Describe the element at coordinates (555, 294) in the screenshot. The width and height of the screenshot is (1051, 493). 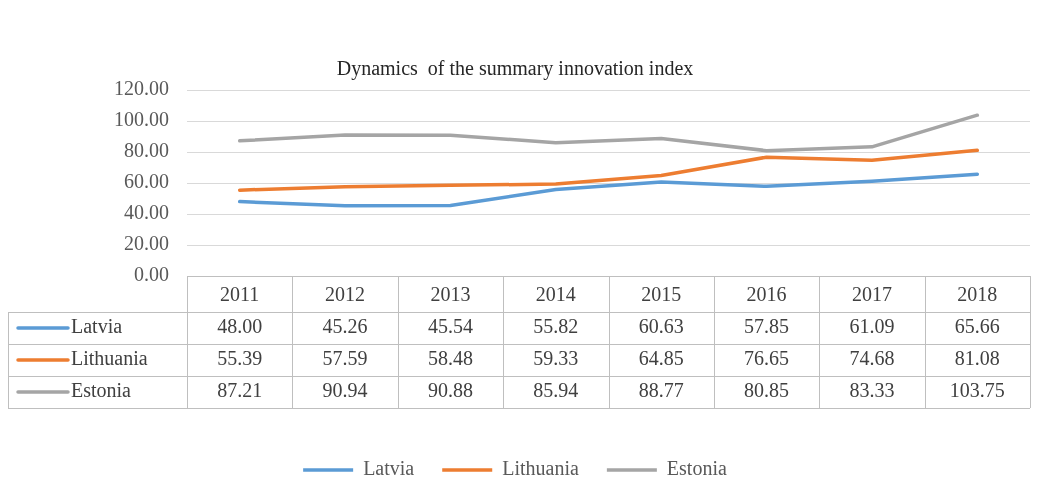
I see `x-tick-label: 2014` at that location.